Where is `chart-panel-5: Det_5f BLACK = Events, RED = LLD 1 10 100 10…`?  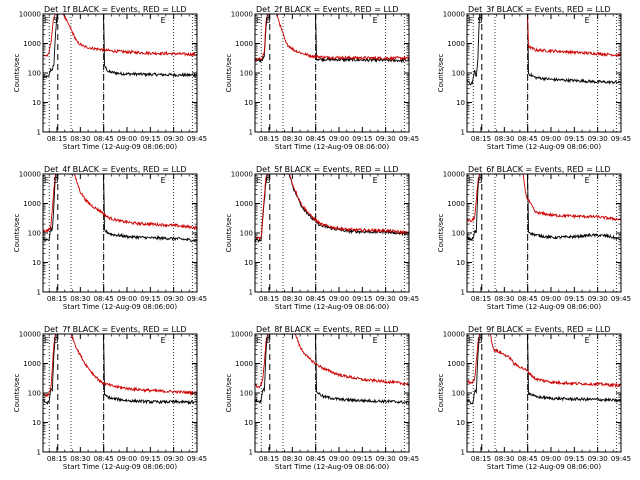
chart-panel-5: Det_5f BLACK = Events, RED = LLD 1 10 100 10… is located at coordinates (322, 238).